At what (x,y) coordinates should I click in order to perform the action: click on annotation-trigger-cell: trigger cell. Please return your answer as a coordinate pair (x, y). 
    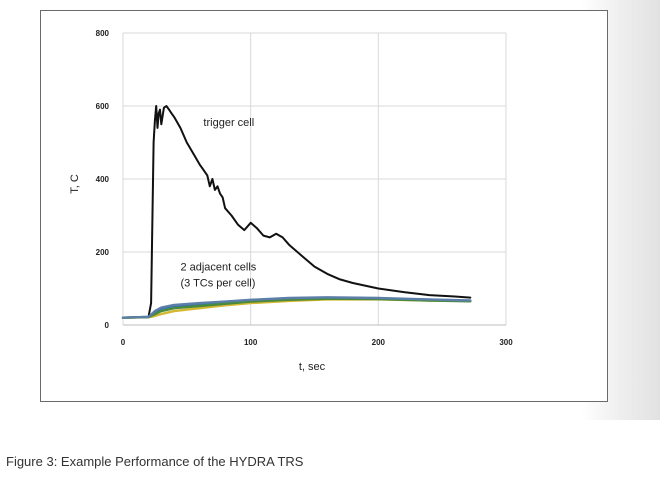
    Looking at the image, I should click on (228, 123).